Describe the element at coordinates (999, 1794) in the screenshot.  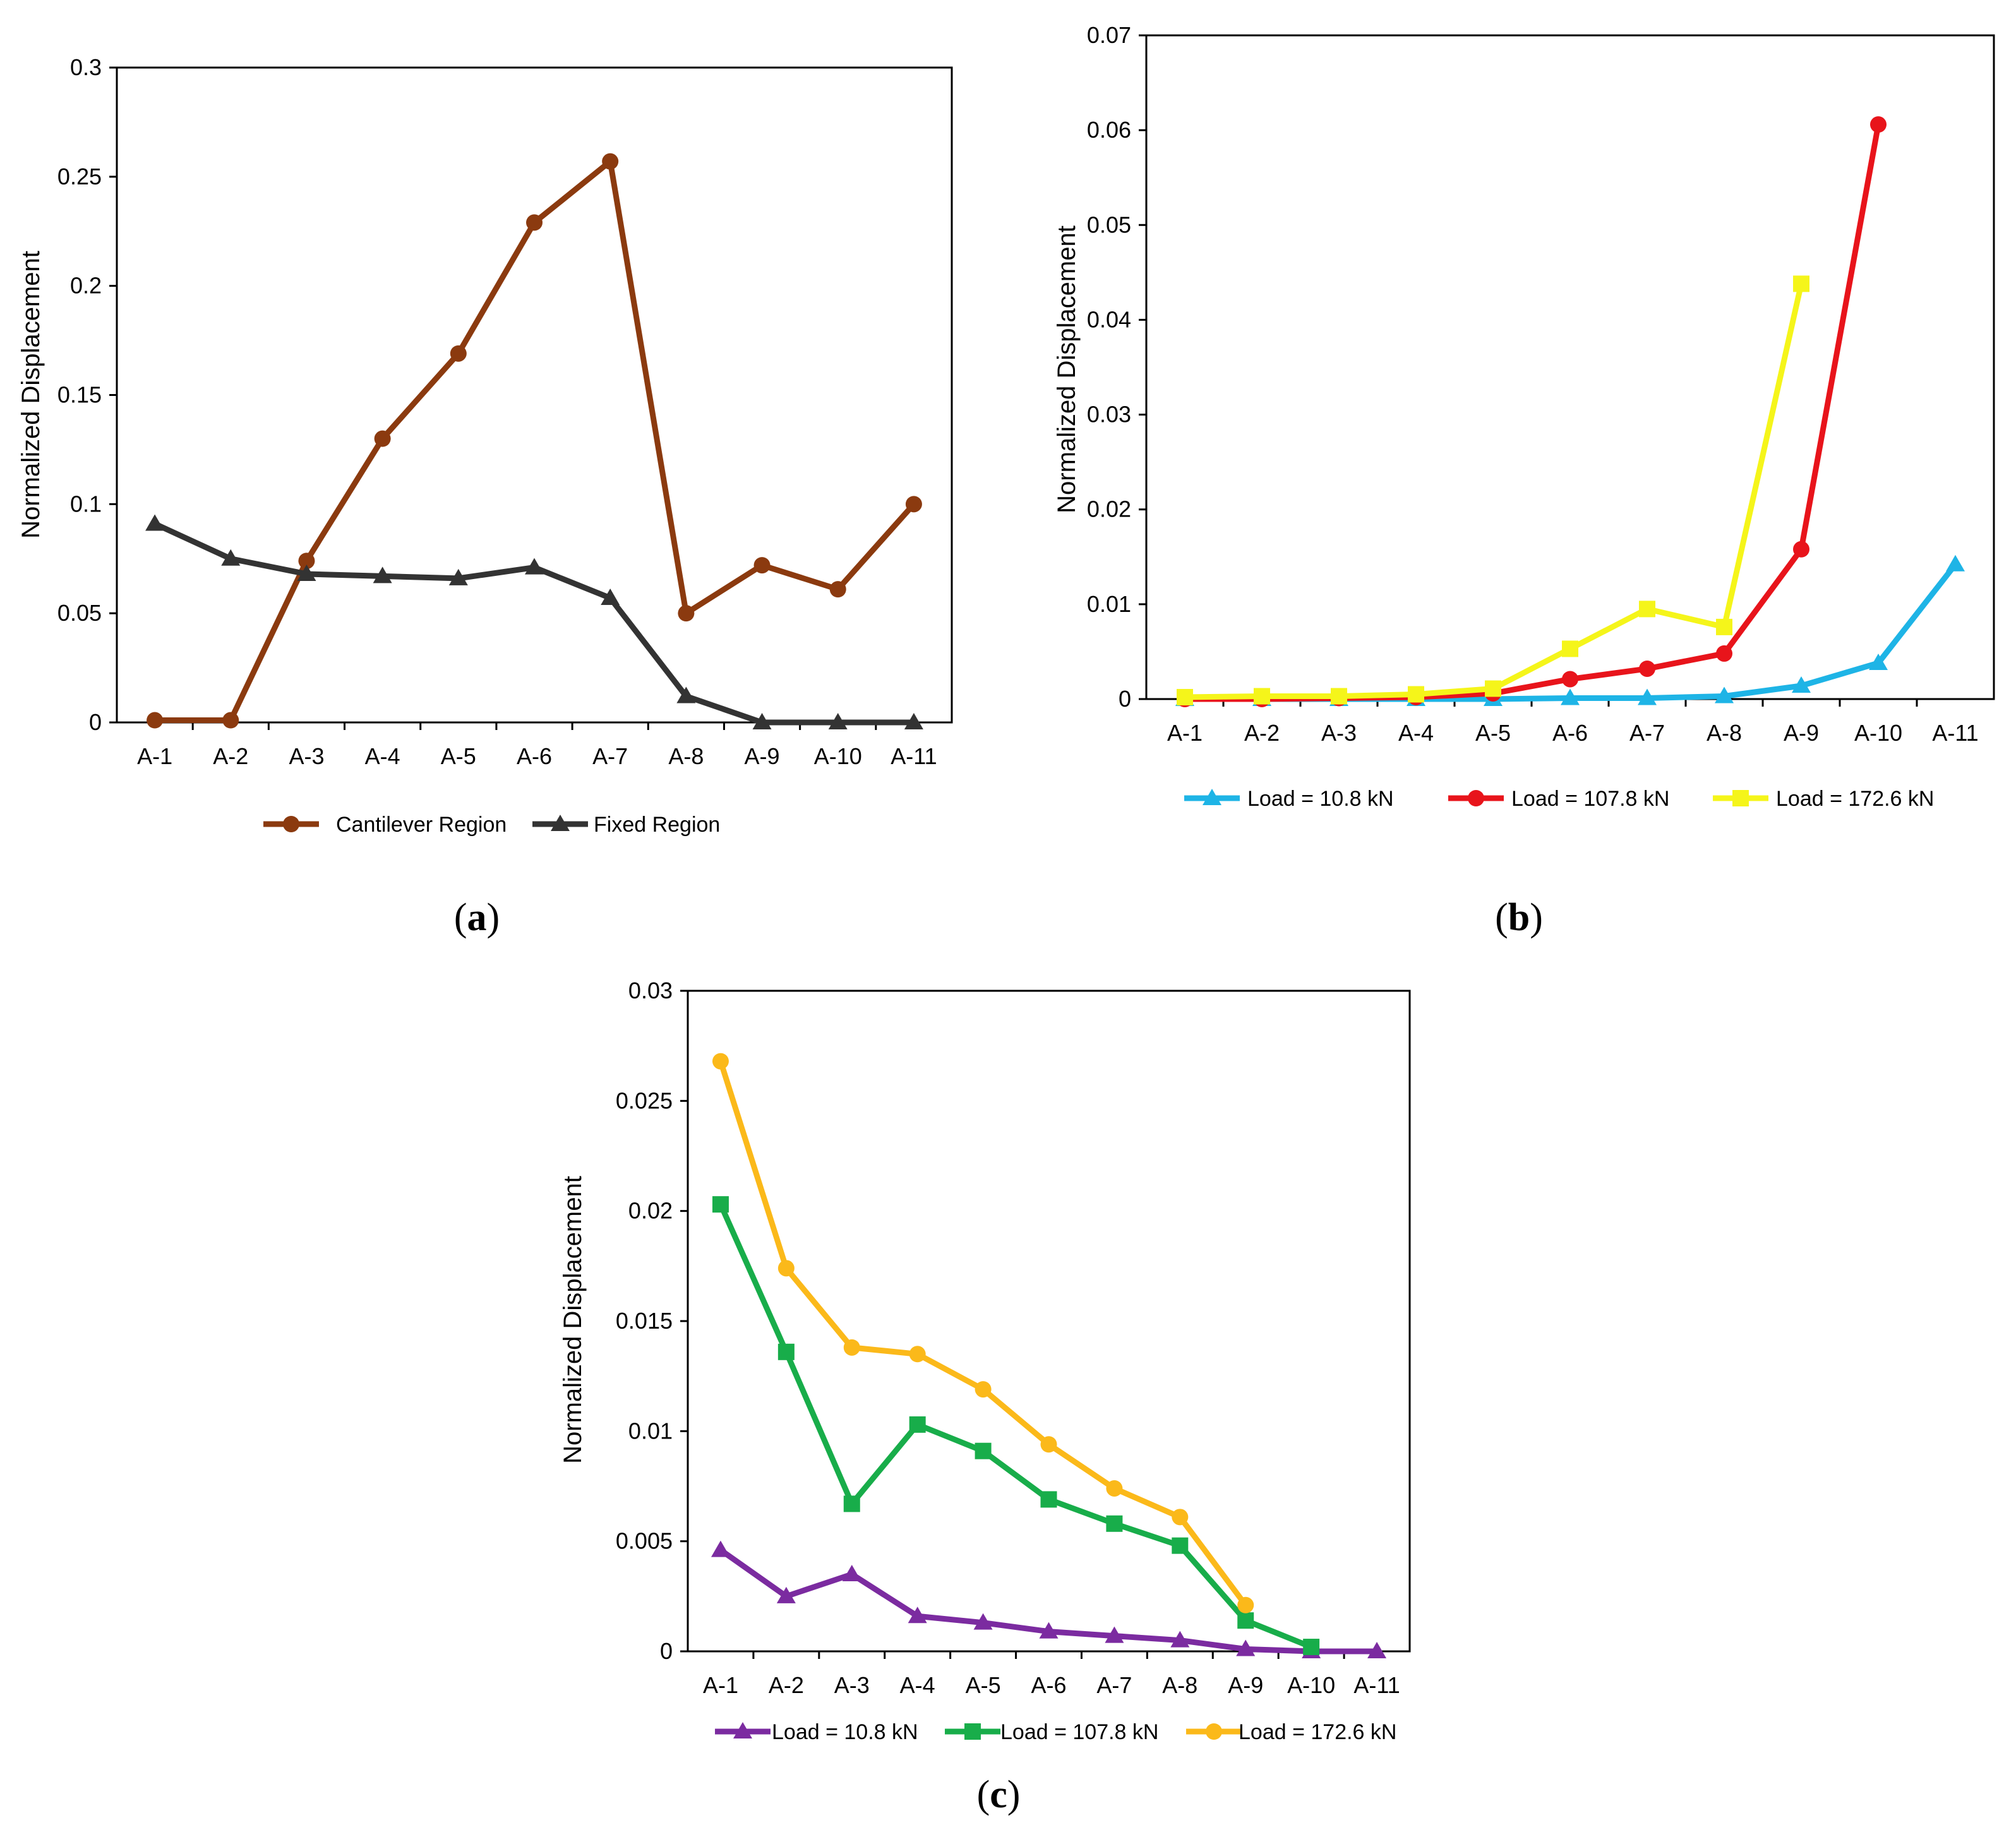
I see `panel-caption: (c)` at that location.